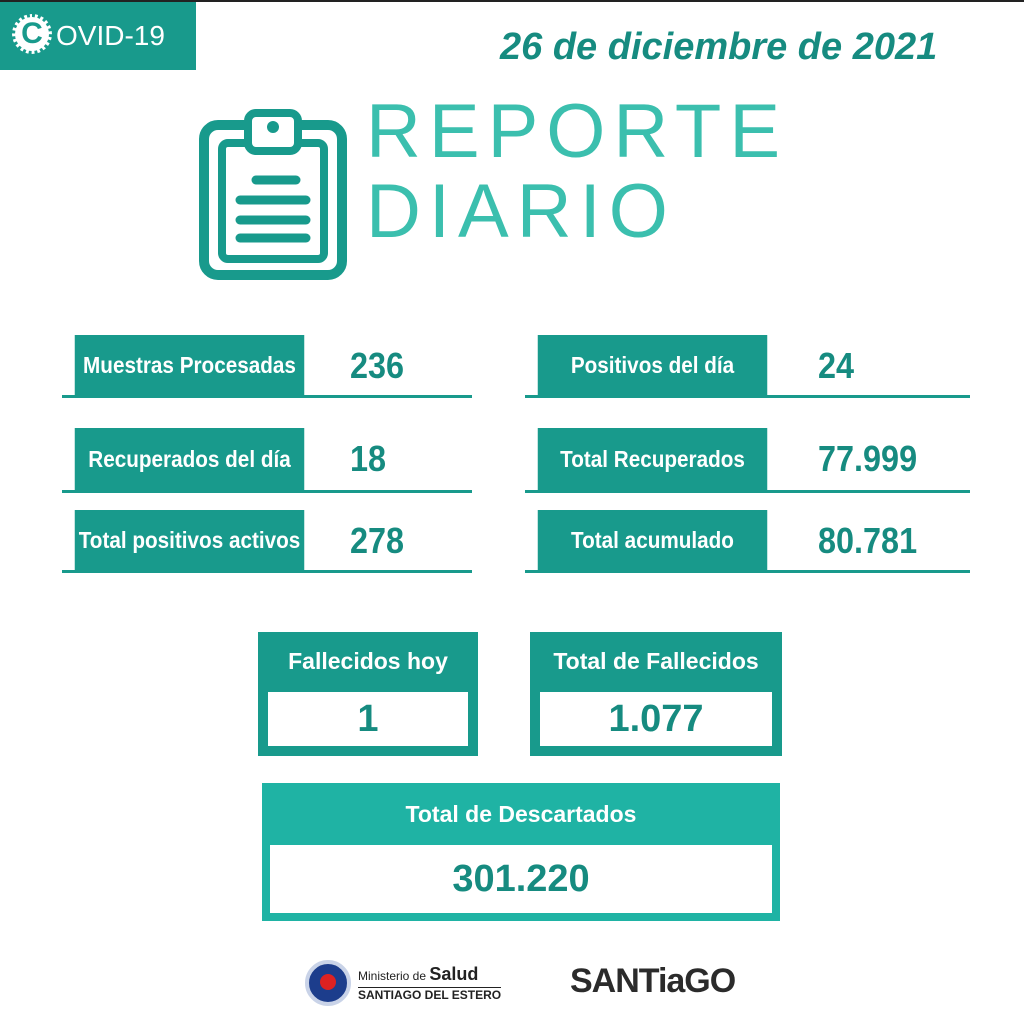 This screenshot has height=1016, width=1024. Describe the element at coordinates (652, 540) in the screenshot. I see `stat-label: Total acumulado` at that location.